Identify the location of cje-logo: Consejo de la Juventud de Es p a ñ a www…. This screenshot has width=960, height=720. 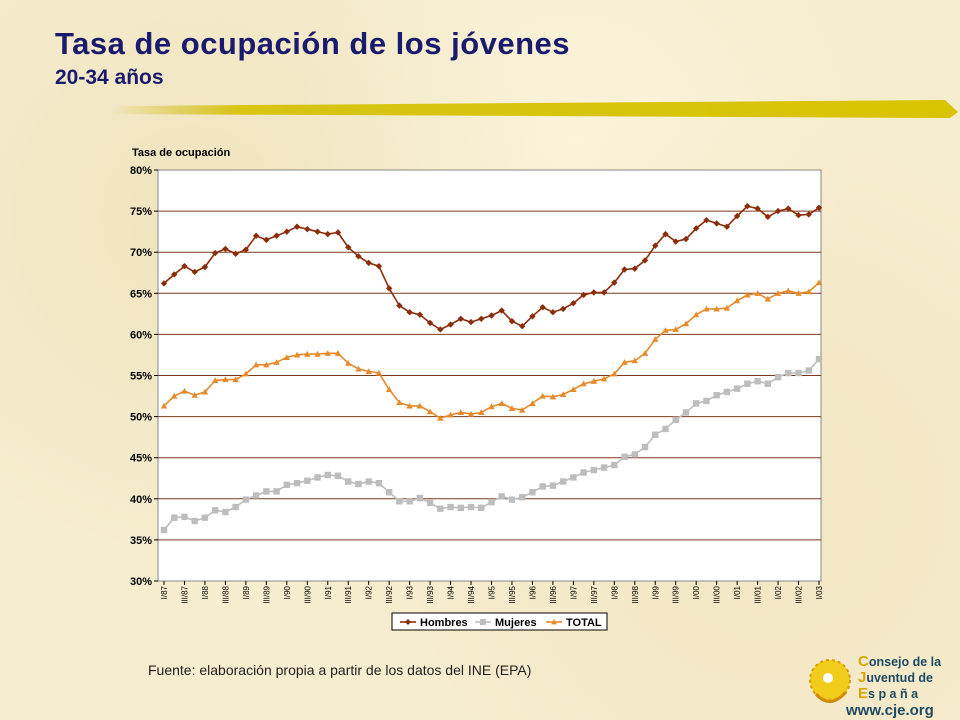
(883, 685).